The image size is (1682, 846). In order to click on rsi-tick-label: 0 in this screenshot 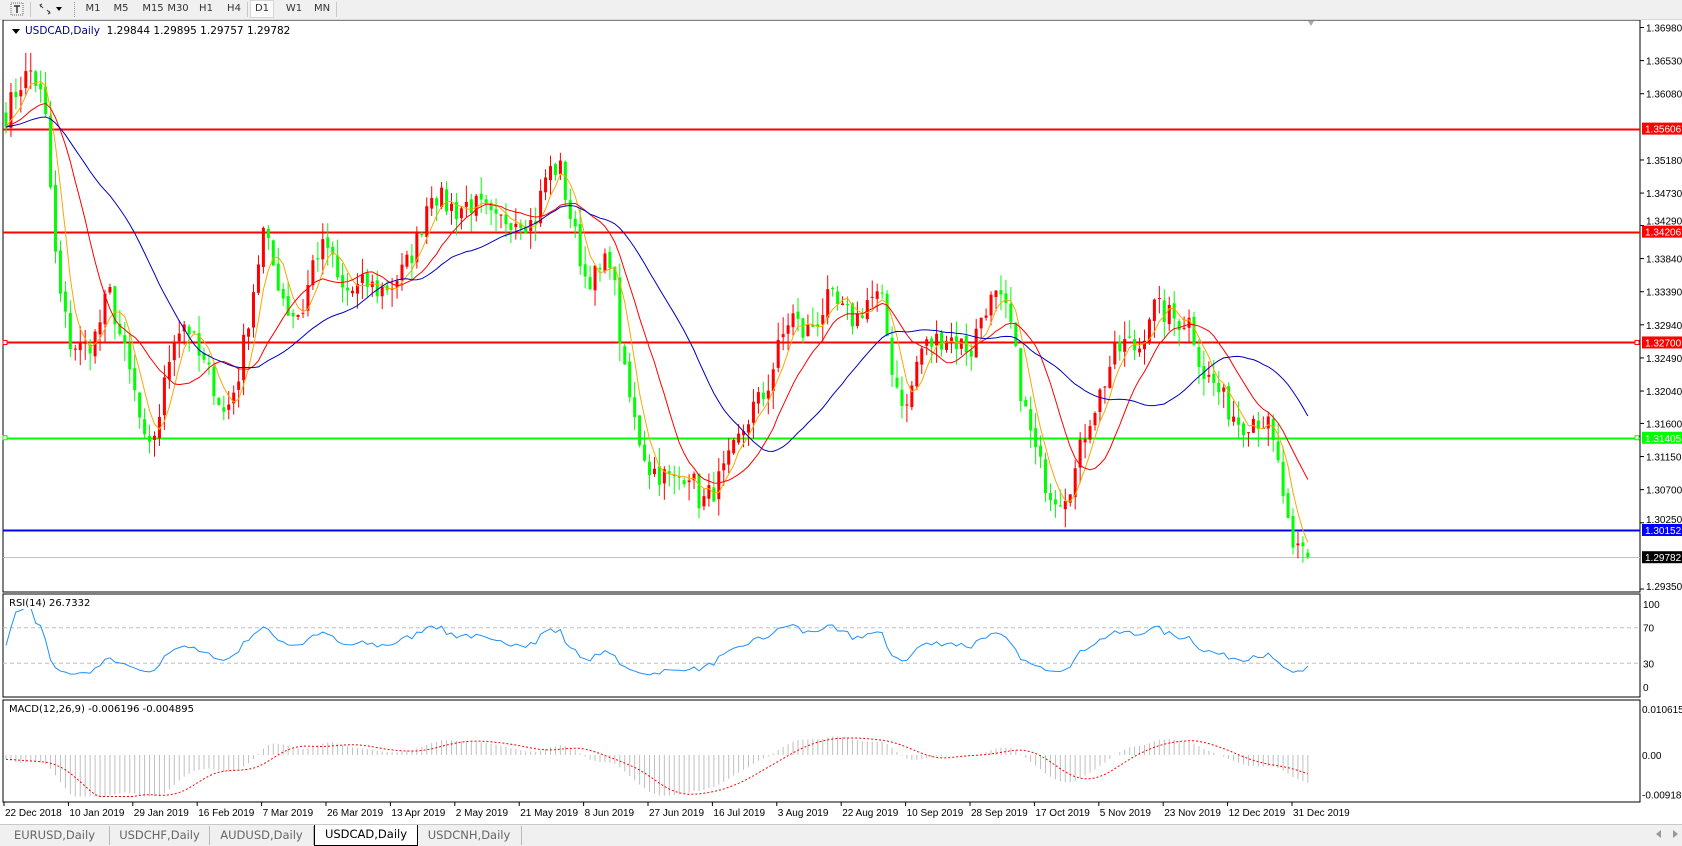, I will do `click(1646, 688)`.